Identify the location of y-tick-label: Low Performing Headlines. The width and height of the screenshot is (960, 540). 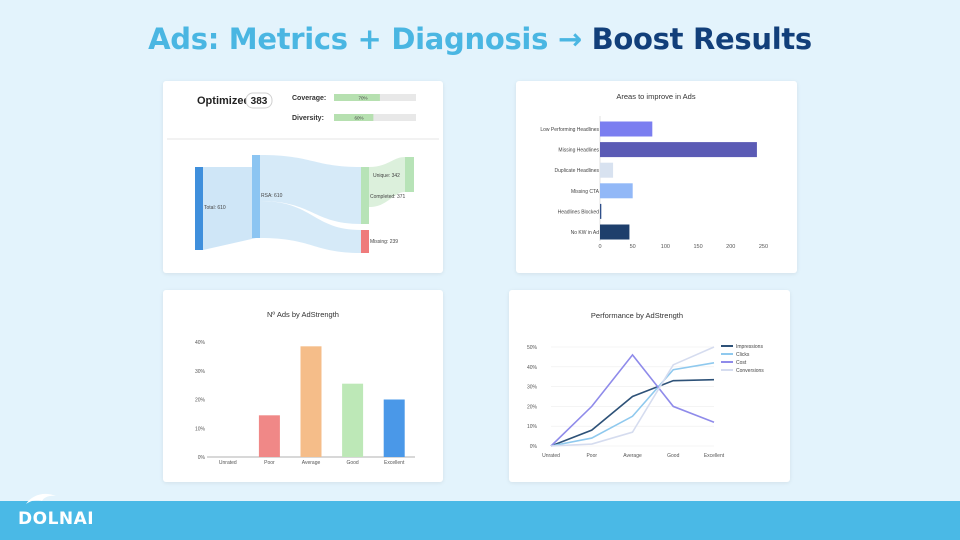
(569, 130).